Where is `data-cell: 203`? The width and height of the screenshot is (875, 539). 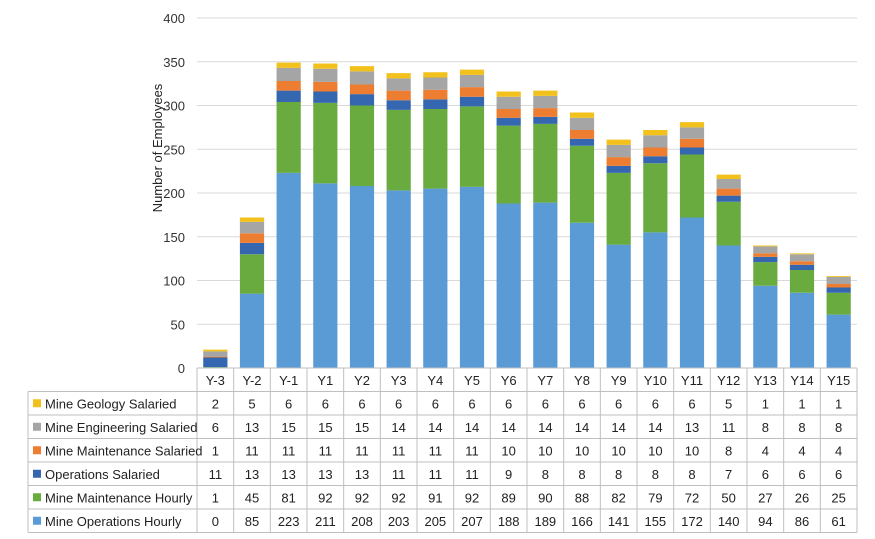 data-cell: 203 is located at coordinates (399, 521).